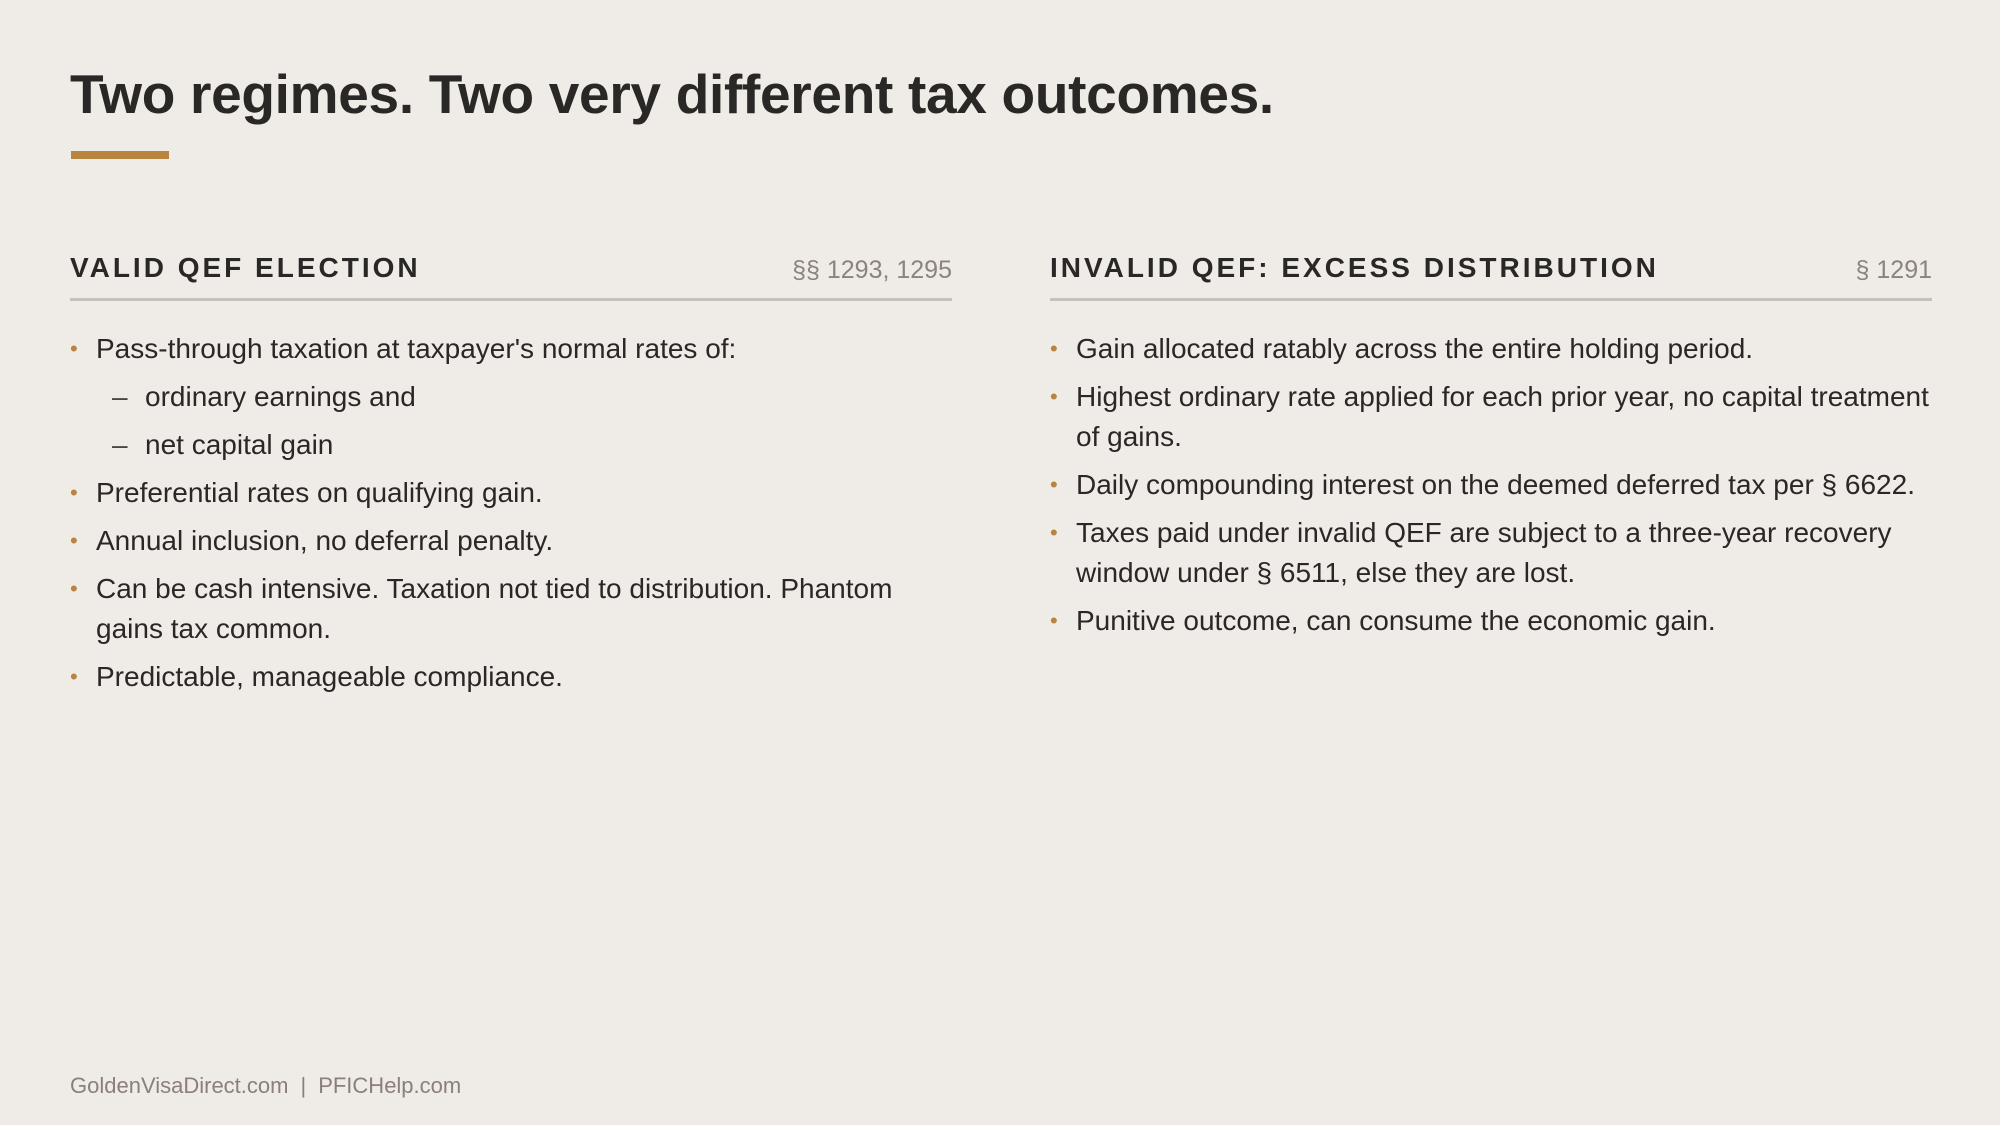 This screenshot has width=2000, height=1125. Describe the element at coordinates (179, 1085) in the screenshot. I see `footer-site-goldenvisadirect: GoldenVisaDirect.com` at that location.